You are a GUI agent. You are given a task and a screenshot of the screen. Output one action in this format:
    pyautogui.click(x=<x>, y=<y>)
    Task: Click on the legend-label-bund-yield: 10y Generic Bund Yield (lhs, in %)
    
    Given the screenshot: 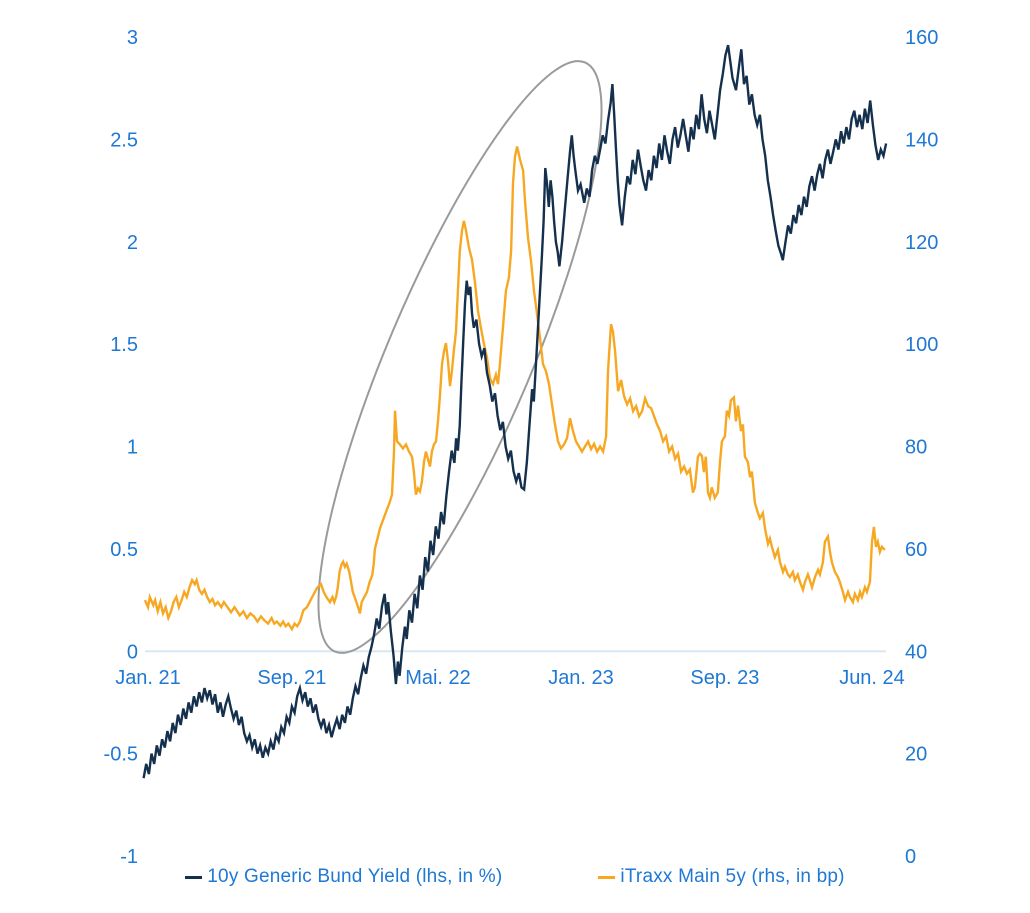 What is the action you would take?
    pyautogui.click(x=355, y=876)
    